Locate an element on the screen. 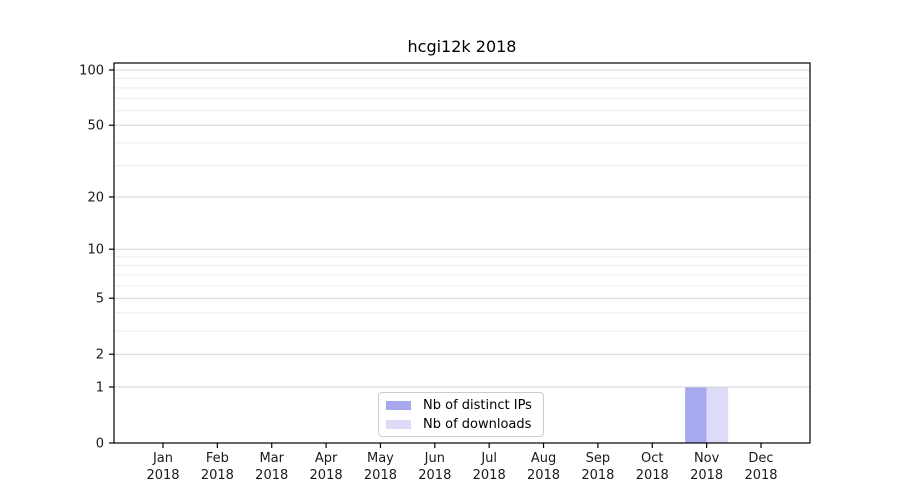 The image size is (900, 500). y-tick-label: 5 is located at coordinates (100, 299).